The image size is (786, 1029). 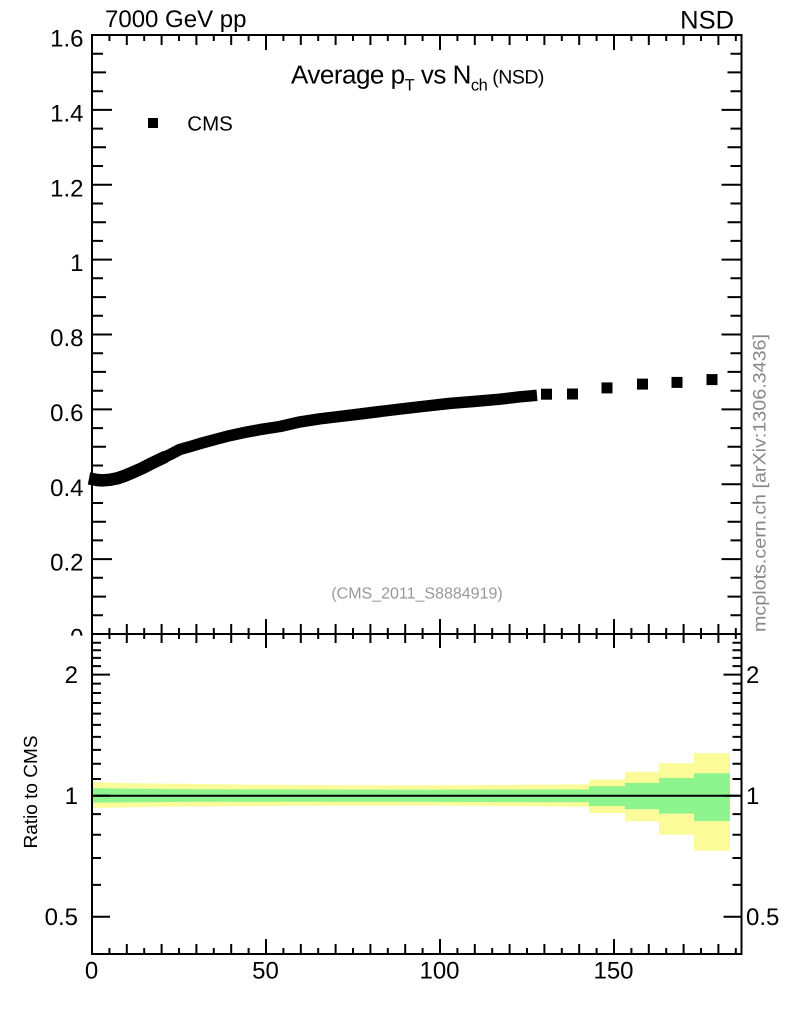 What do you see at coordinates (210, 123) in the screenshot?
I see `svg-text: CMS` at bounding box center [210, 123].